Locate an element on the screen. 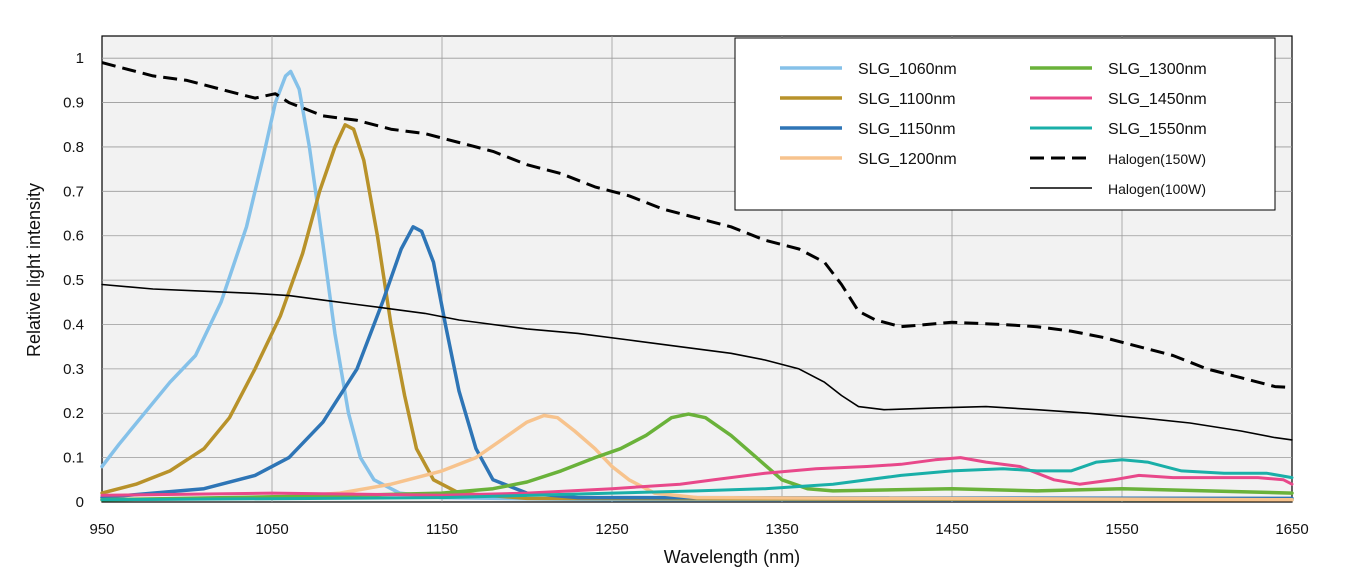  y-tick-label: 0.3 is located at coordinates (73, 369).